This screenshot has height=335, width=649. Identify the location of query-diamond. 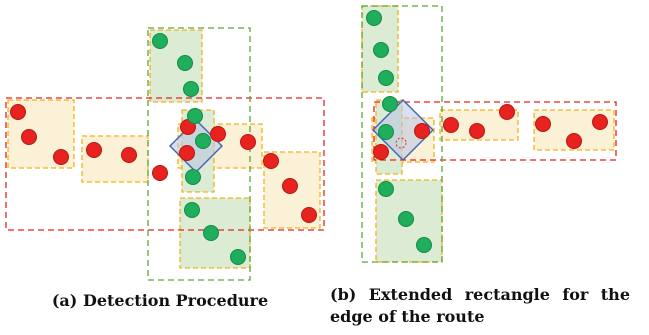
(403, 130).